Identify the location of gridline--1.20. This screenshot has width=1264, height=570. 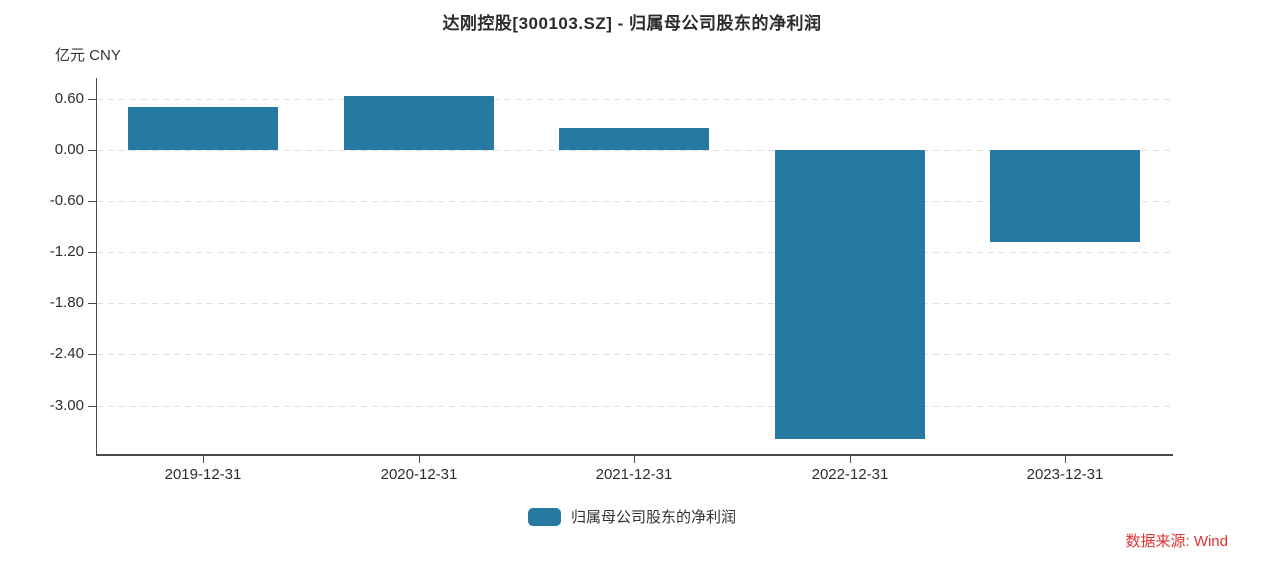
(635, 252).